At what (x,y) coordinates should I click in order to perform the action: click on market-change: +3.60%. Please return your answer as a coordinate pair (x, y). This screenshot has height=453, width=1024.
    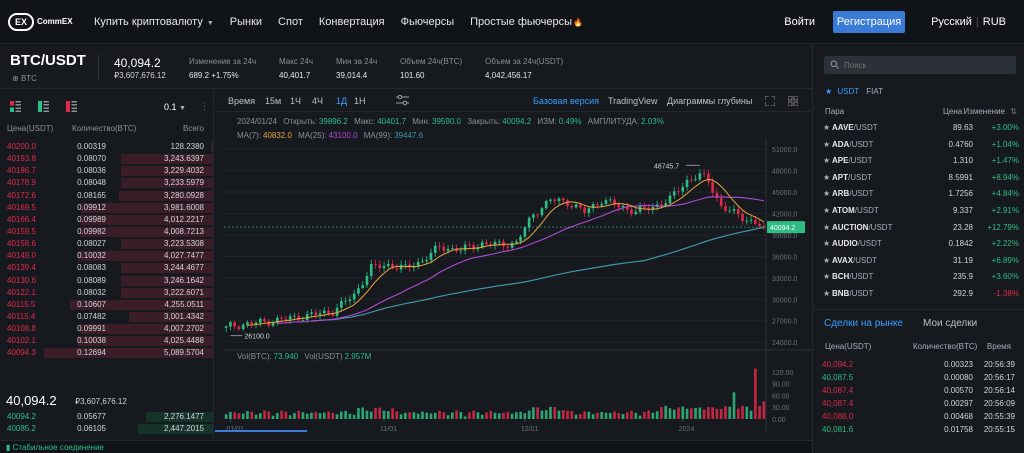
    Looking at the image, I should click on (1005, 277).